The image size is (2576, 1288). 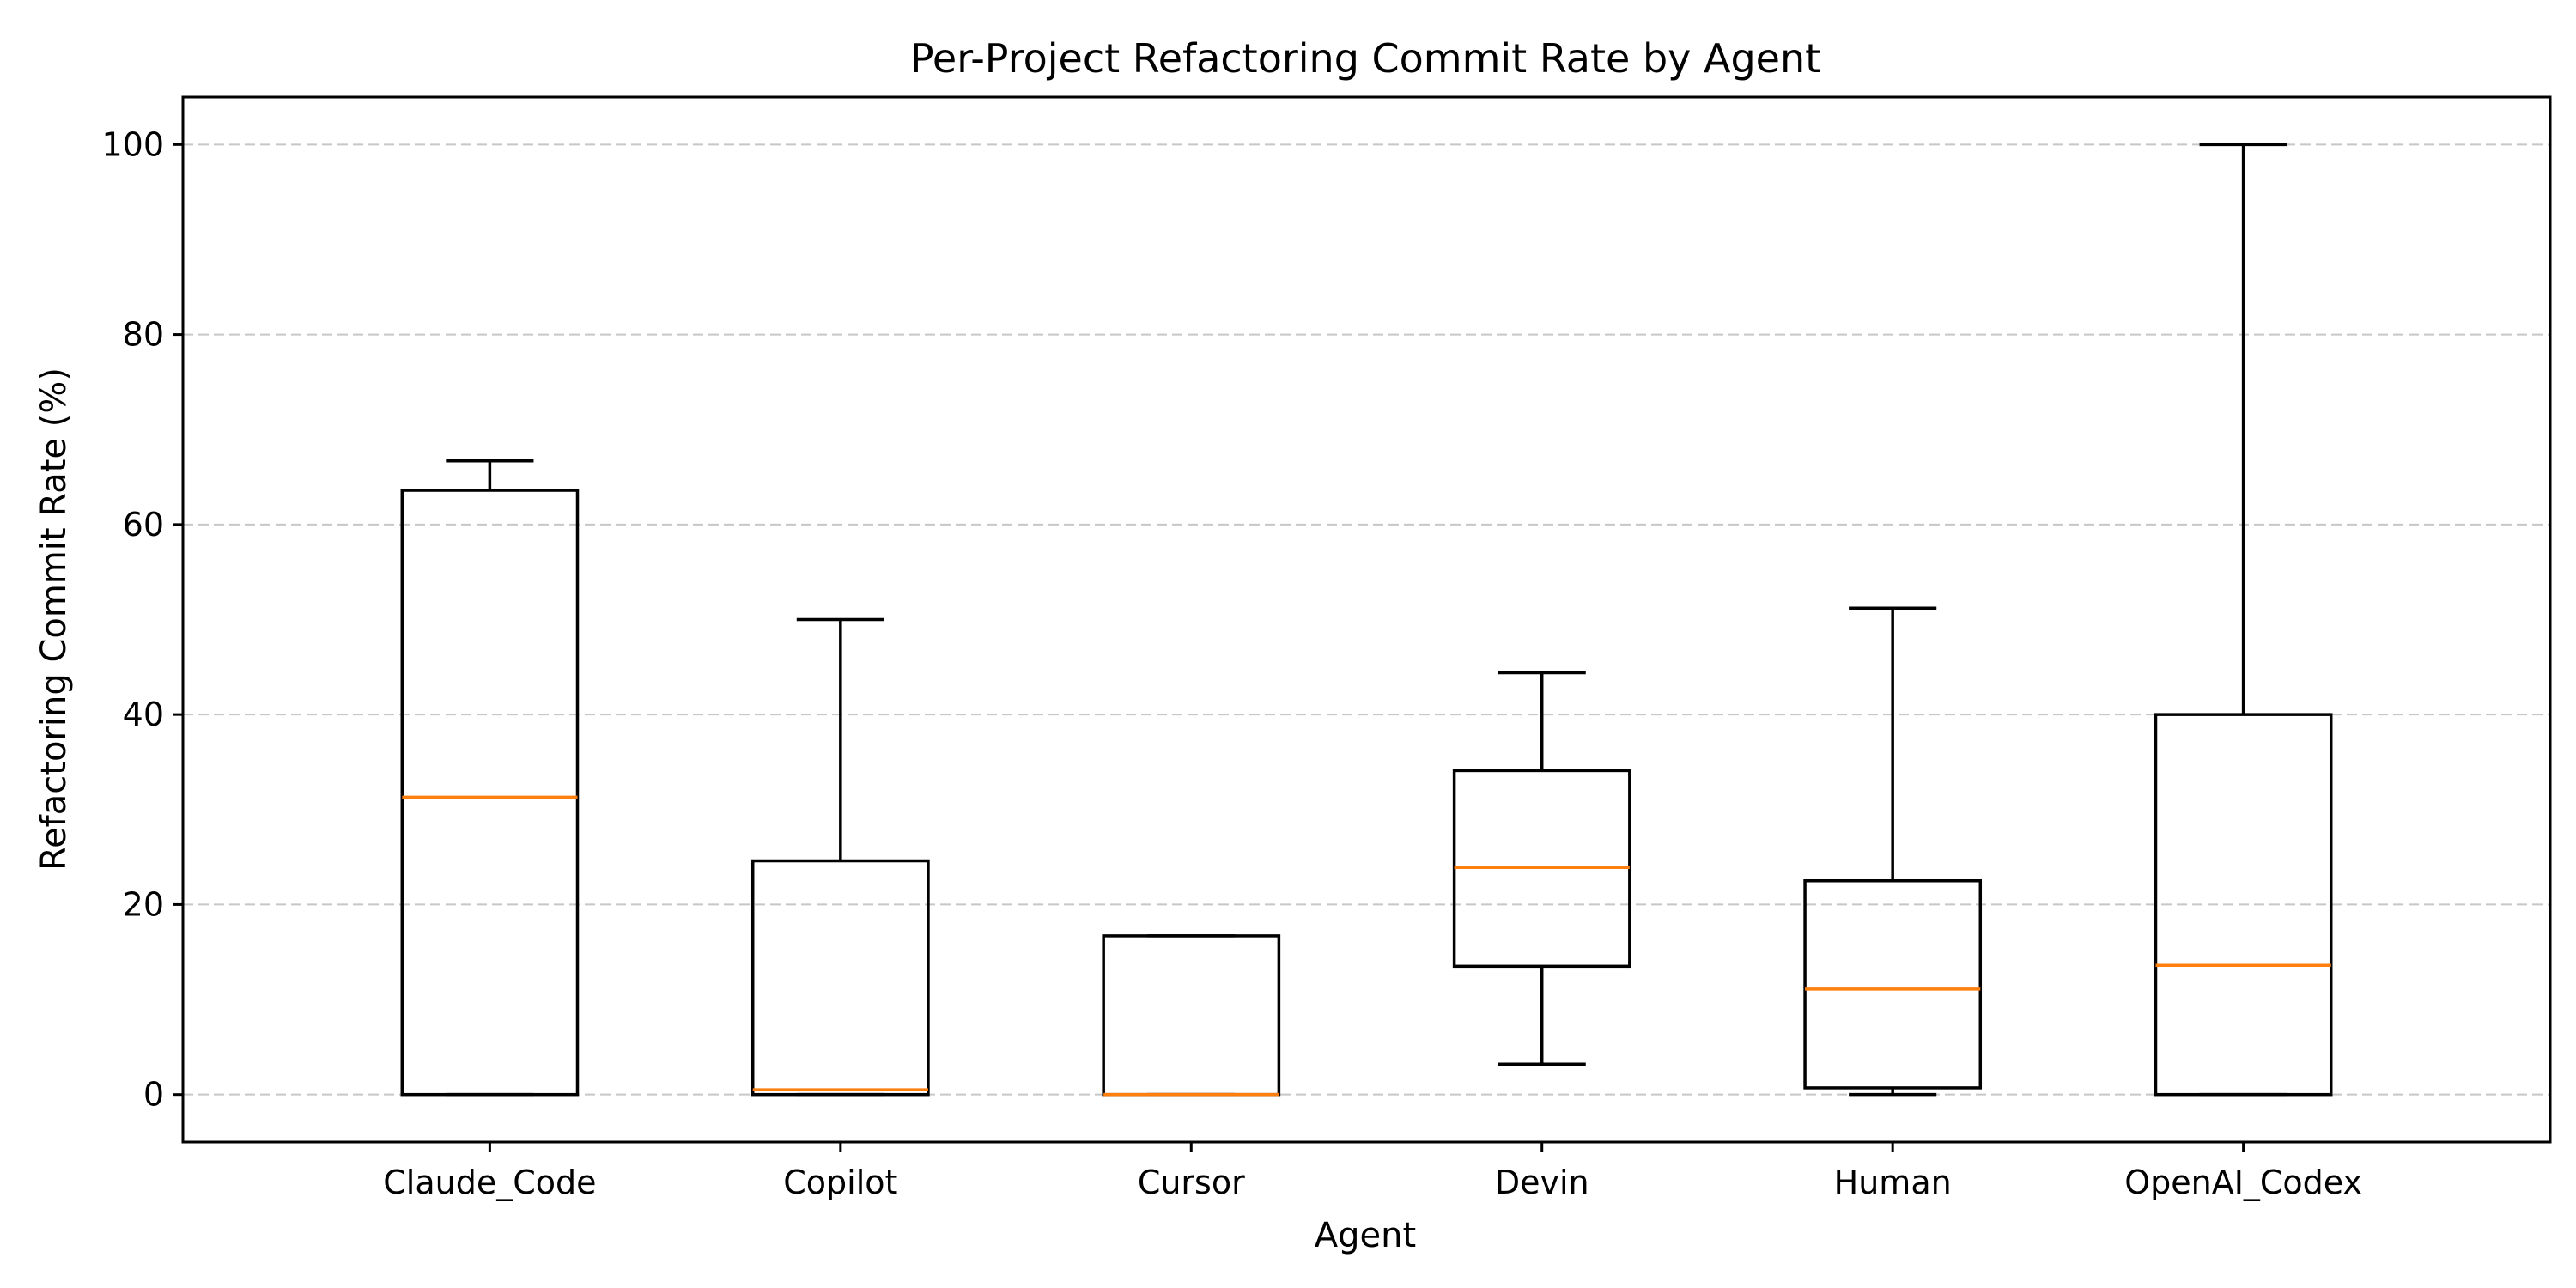 What do you see at coordinates (840, 857) in the screenshot?
I see `box-Copilot` at bounding box center [840, 857].